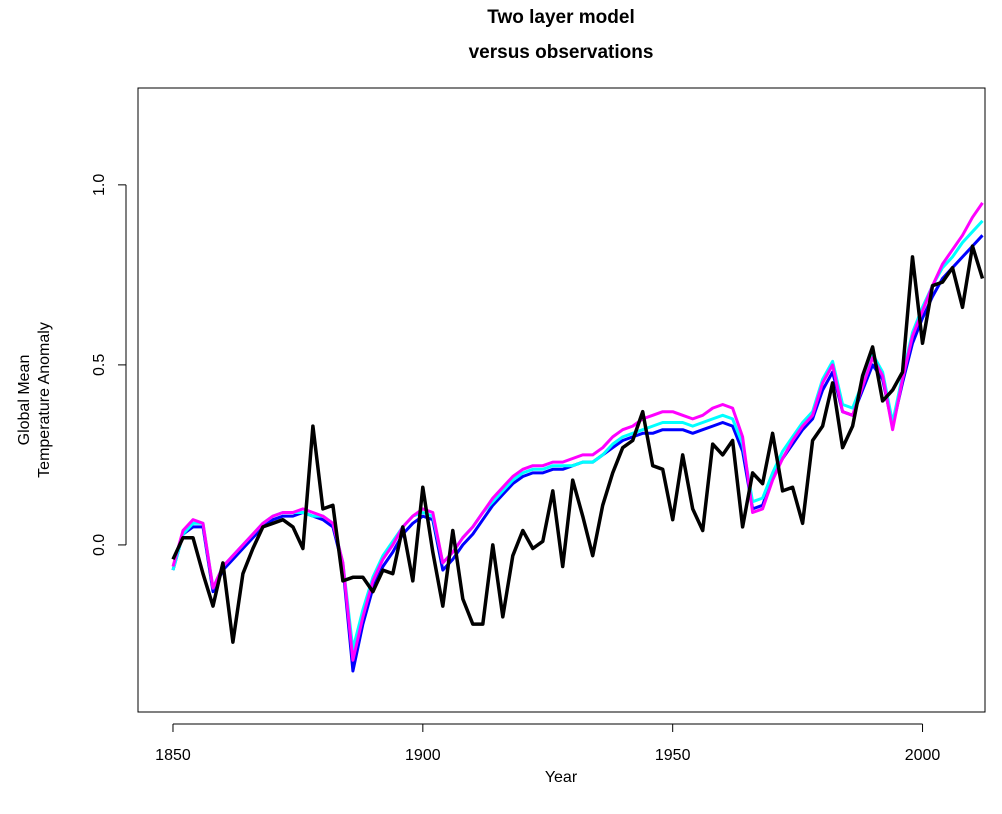  I want to click on y-tick-label: 1.0, so click(99, 185).